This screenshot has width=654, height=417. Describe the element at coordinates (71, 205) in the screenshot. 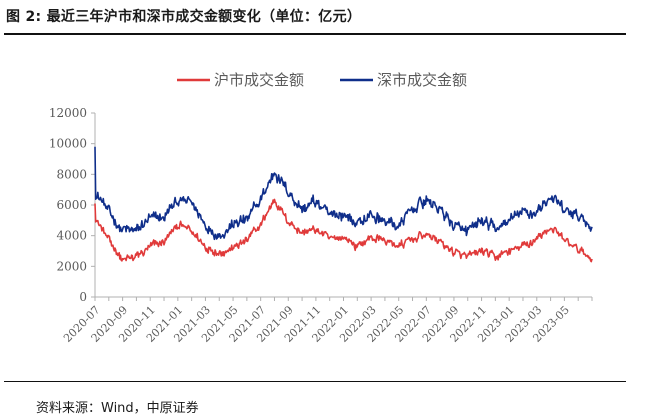

I see `y-tick-label: 6000` at that location.